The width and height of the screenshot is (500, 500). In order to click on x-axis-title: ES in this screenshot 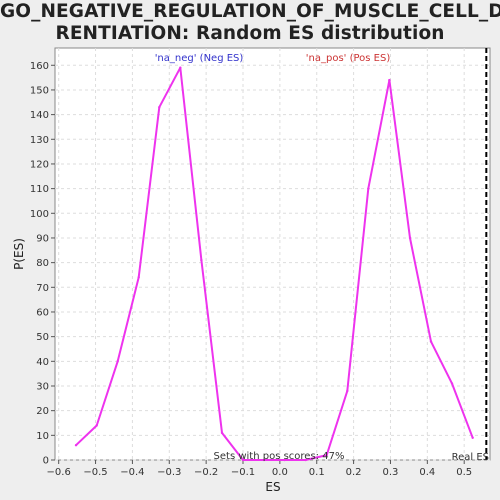, I will do `click(272, 487)`.